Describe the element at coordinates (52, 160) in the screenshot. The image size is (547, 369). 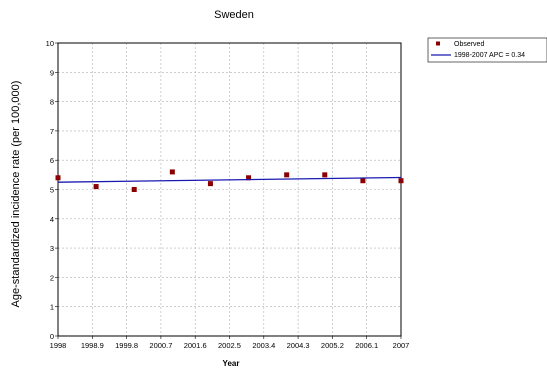
I see `y-tick-label: 6` at that location.